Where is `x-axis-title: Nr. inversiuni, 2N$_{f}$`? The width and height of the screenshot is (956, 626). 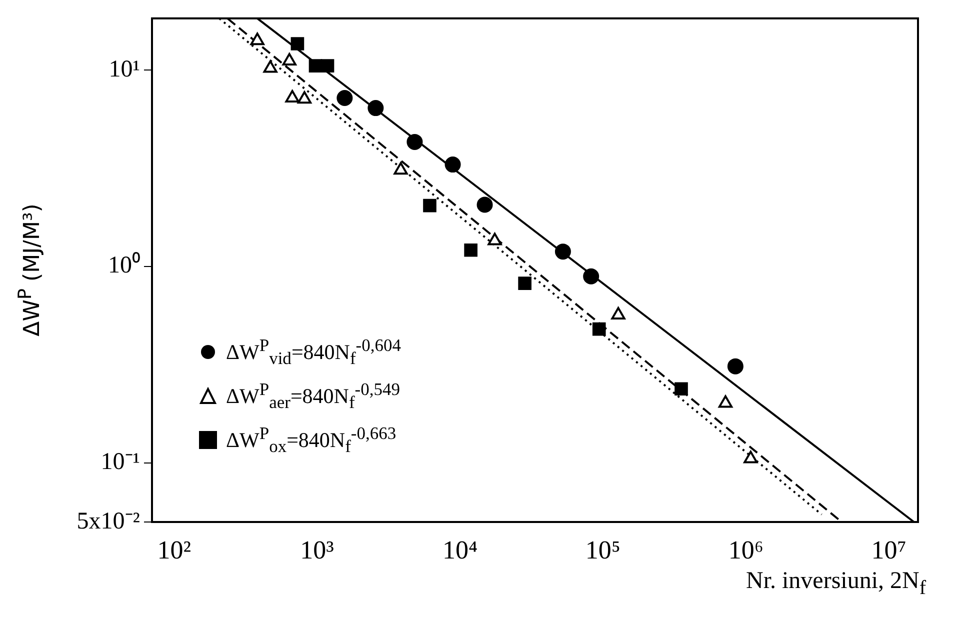
x-axis-title: Nr. inversiuni, 2N$_{f}$ is located at coordinates (836, 584).